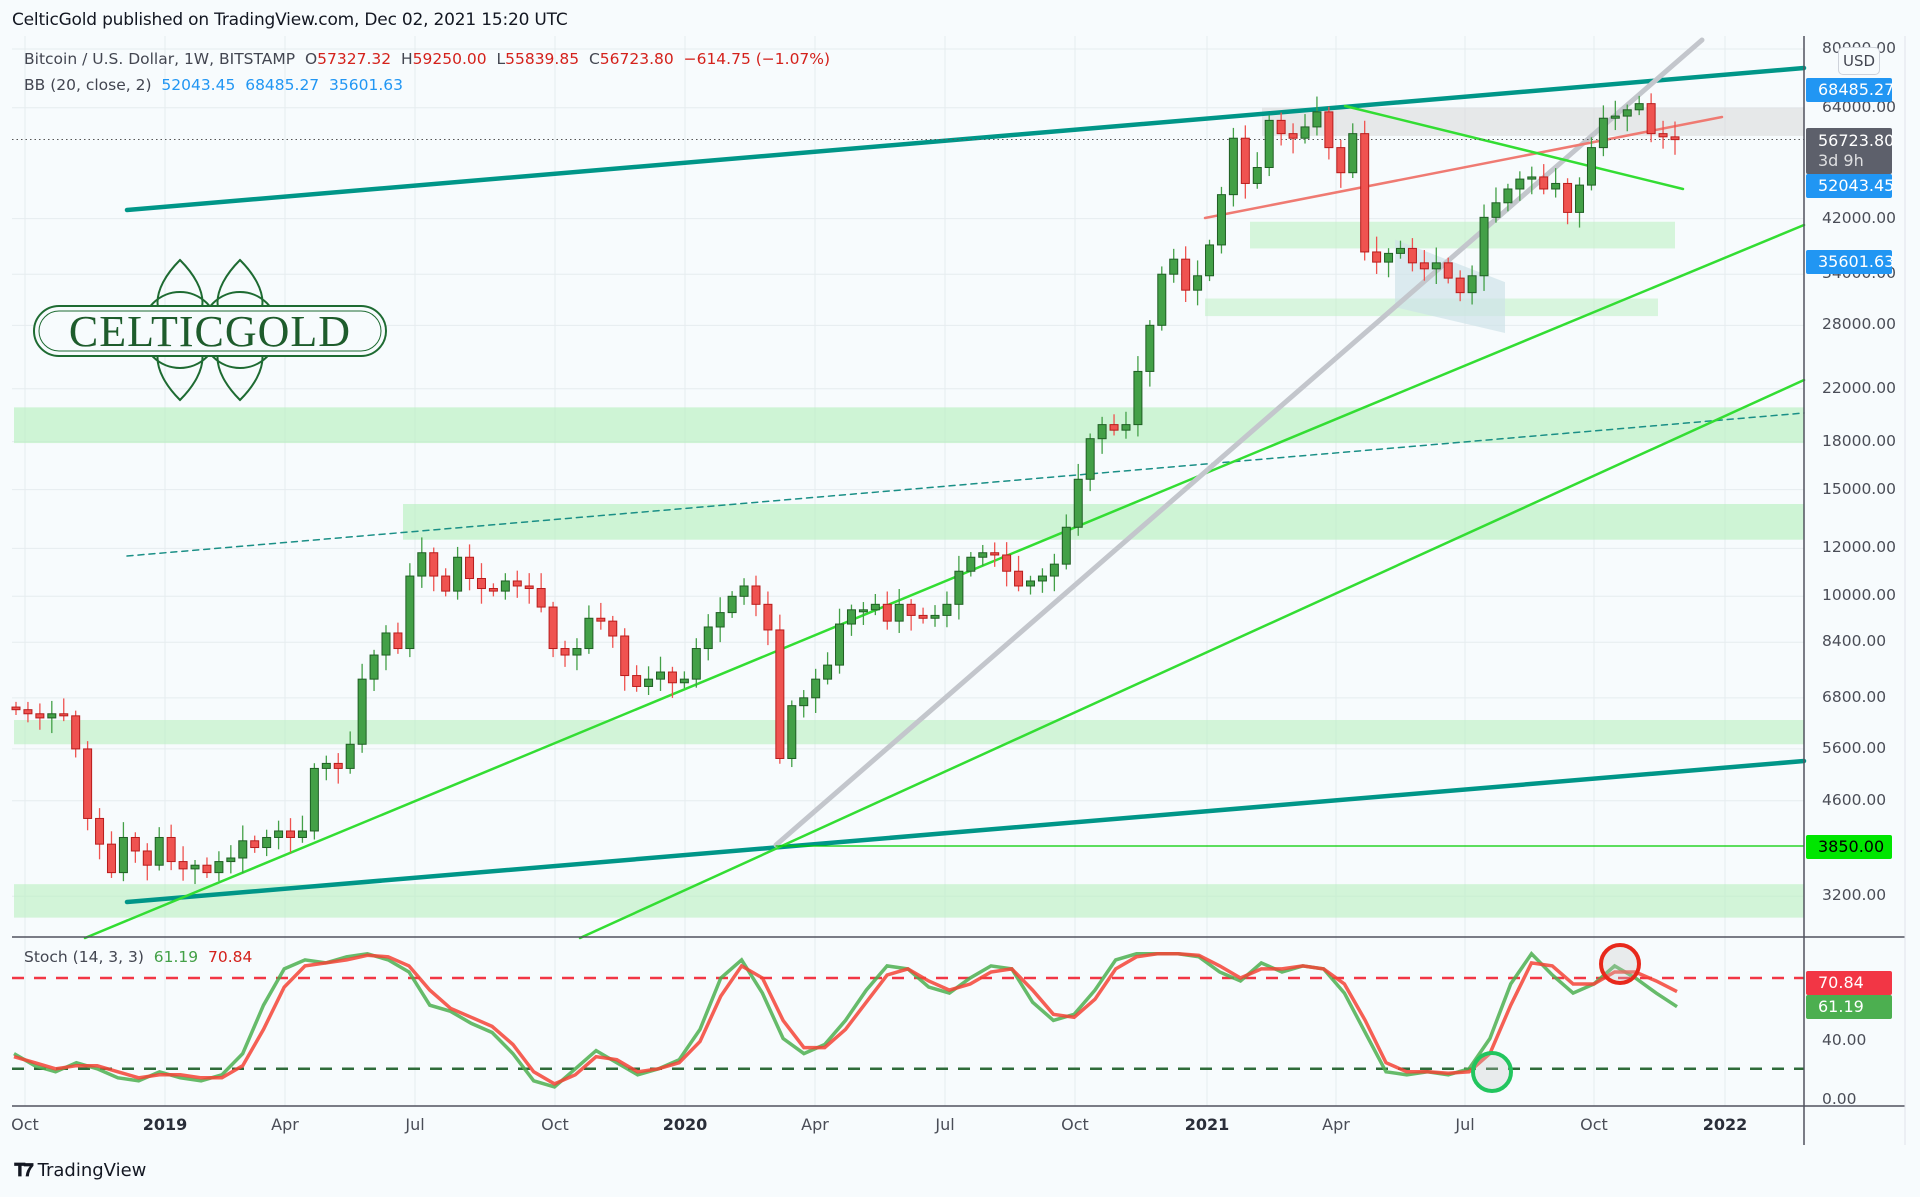 The height and width of the screenshot is (1197, 1920). I want to click on tradingview-brand: TradingView, so click(92, 1170).